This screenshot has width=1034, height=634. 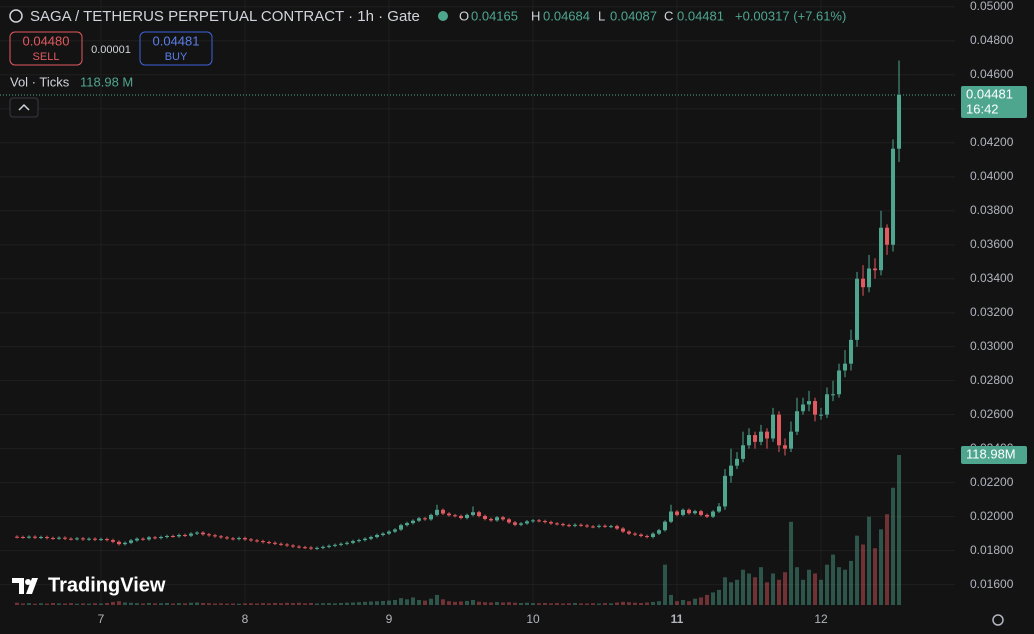 What do you see at coordinates (992, 380) in the screenshot?
I see `y-tick-label: 0.02800` at bounding box center [992, 380].